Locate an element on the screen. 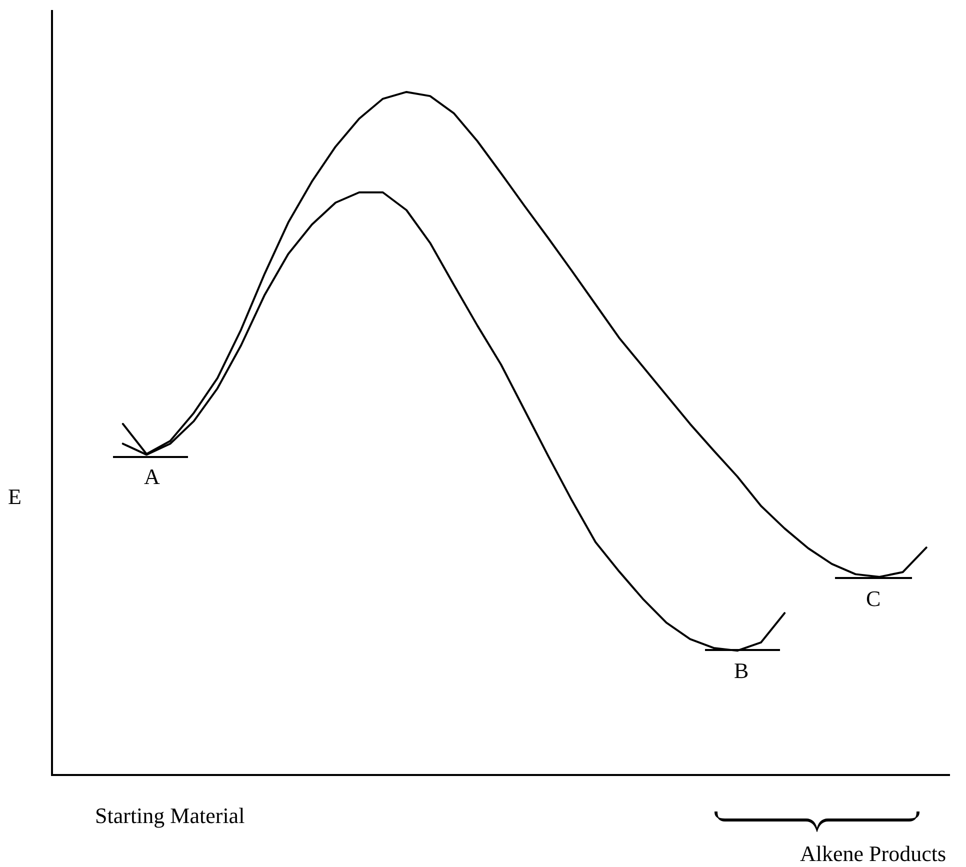 The height and width of the screenshot is (867, 966). annotation: B is located at coordinates (741, 670).